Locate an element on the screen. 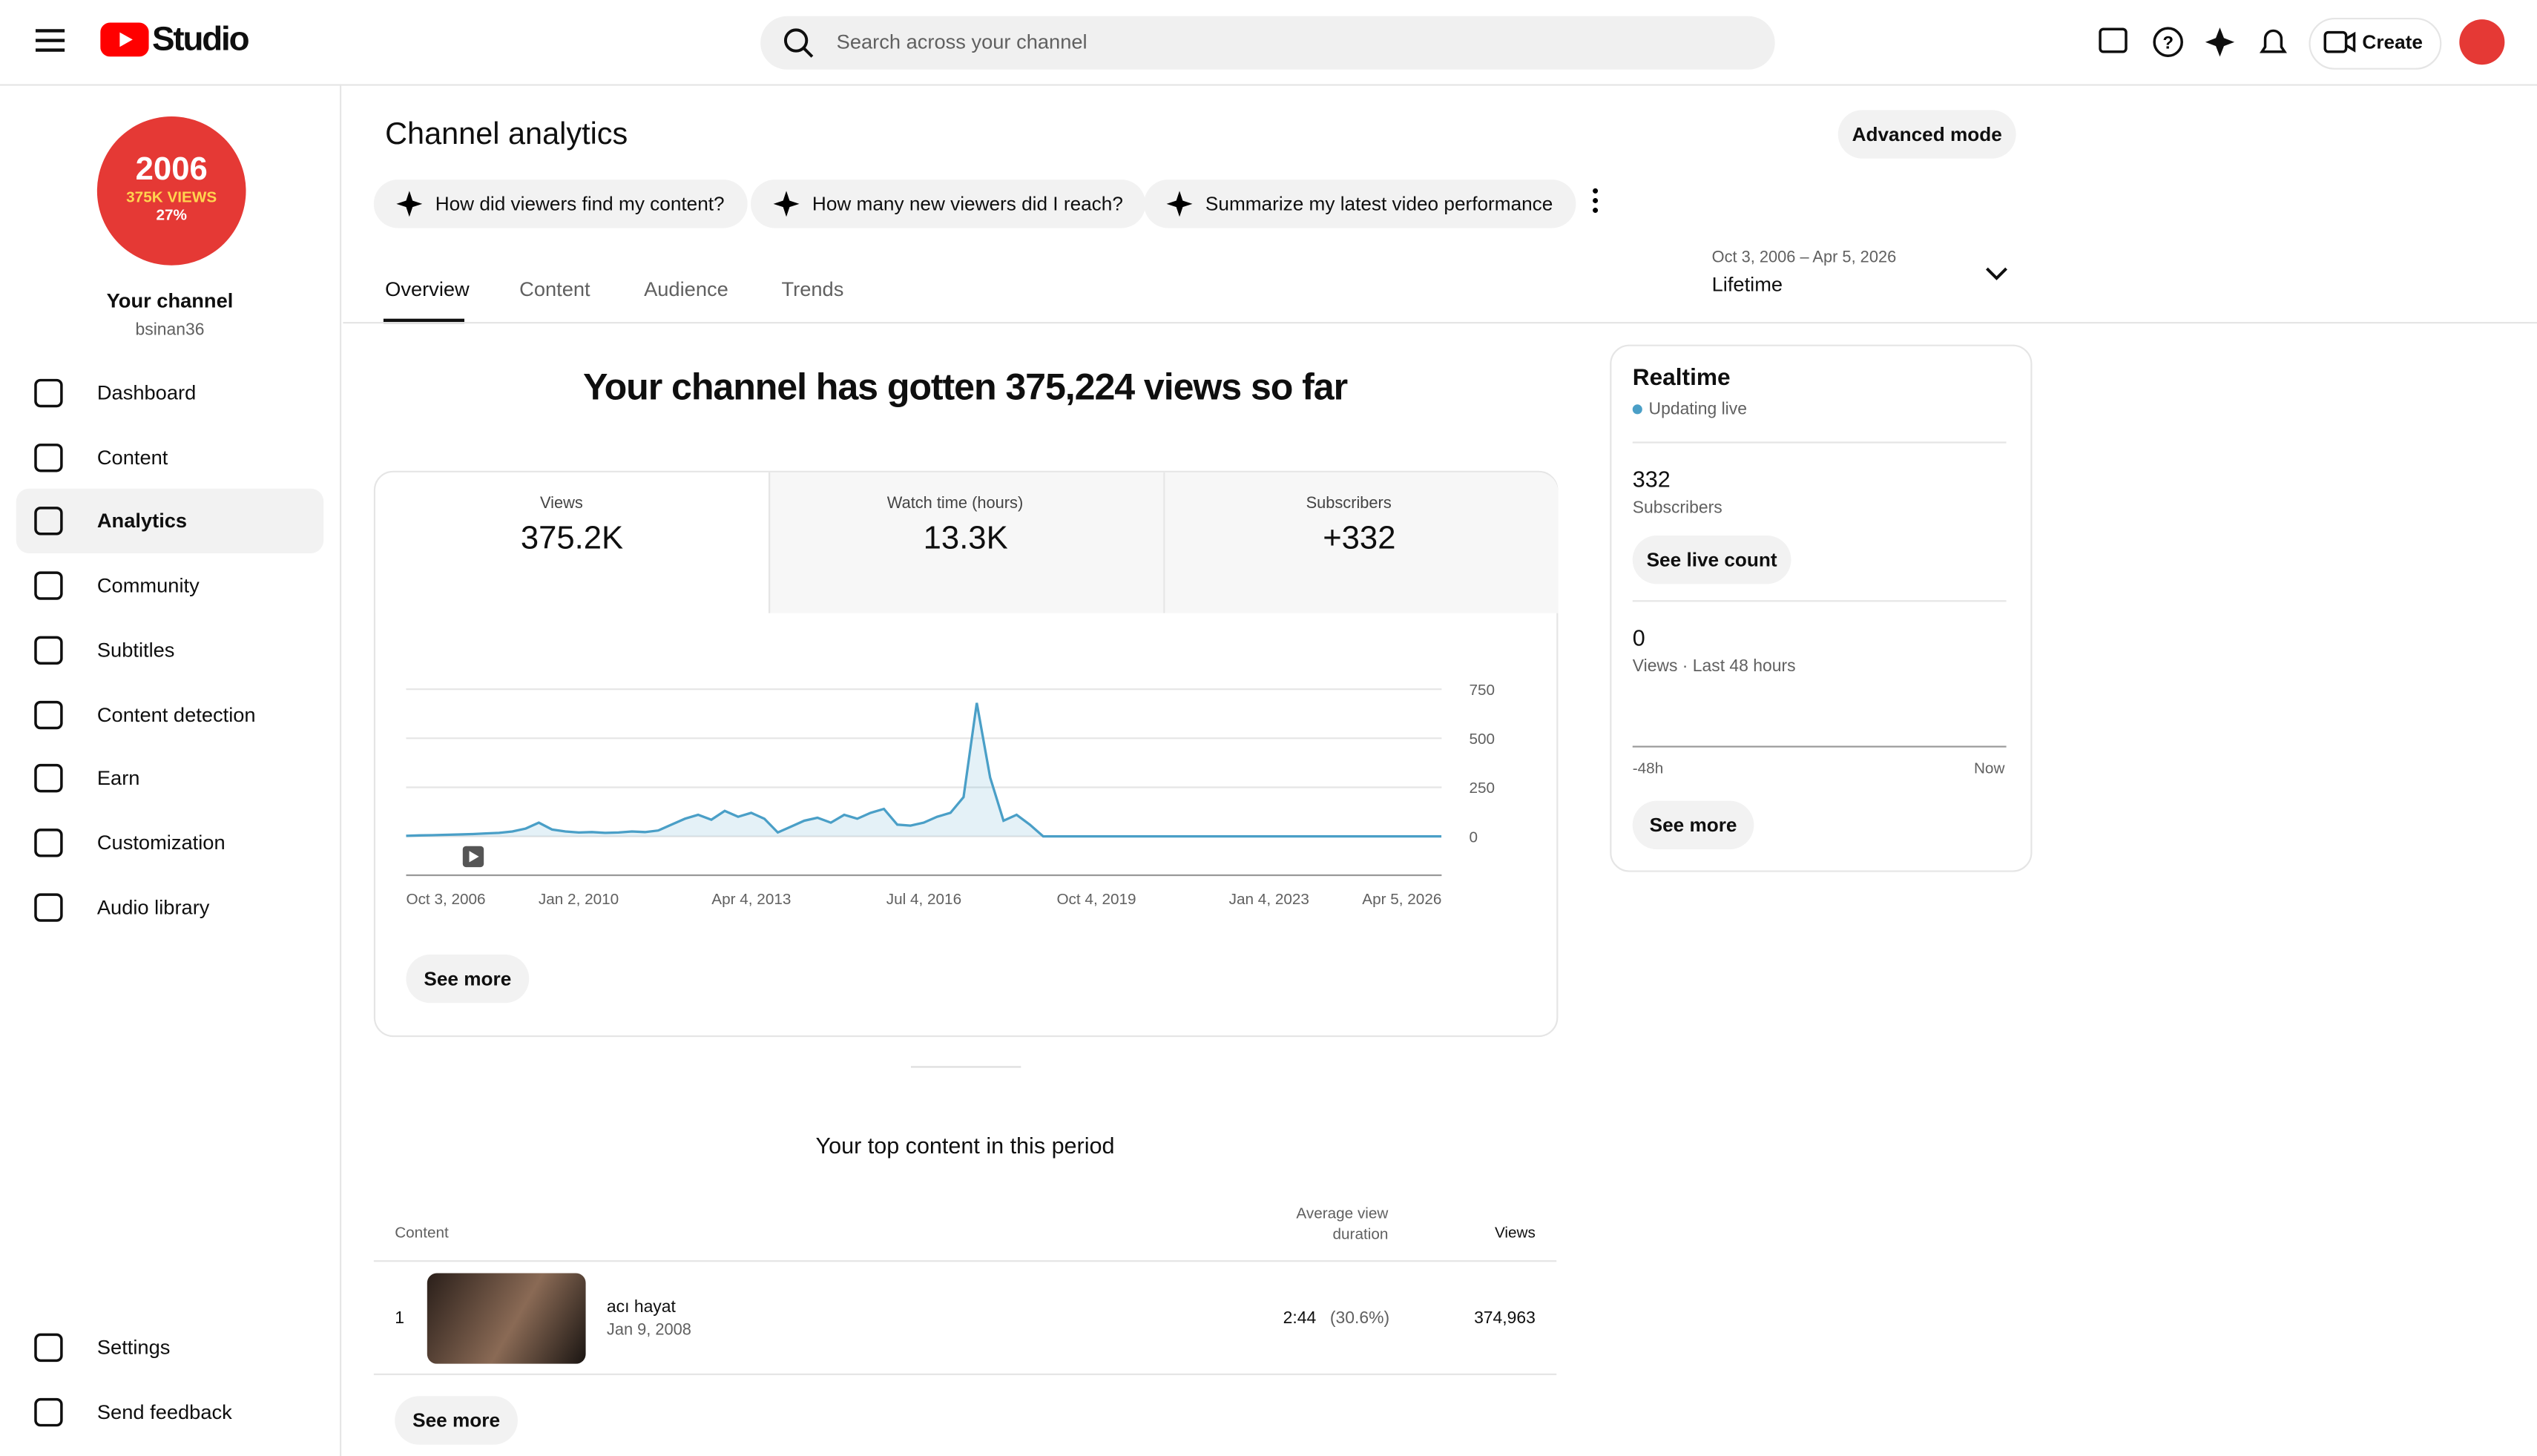 The width and height of the screenshot is (2537, 1456). line is located at coordinates (923, 770).